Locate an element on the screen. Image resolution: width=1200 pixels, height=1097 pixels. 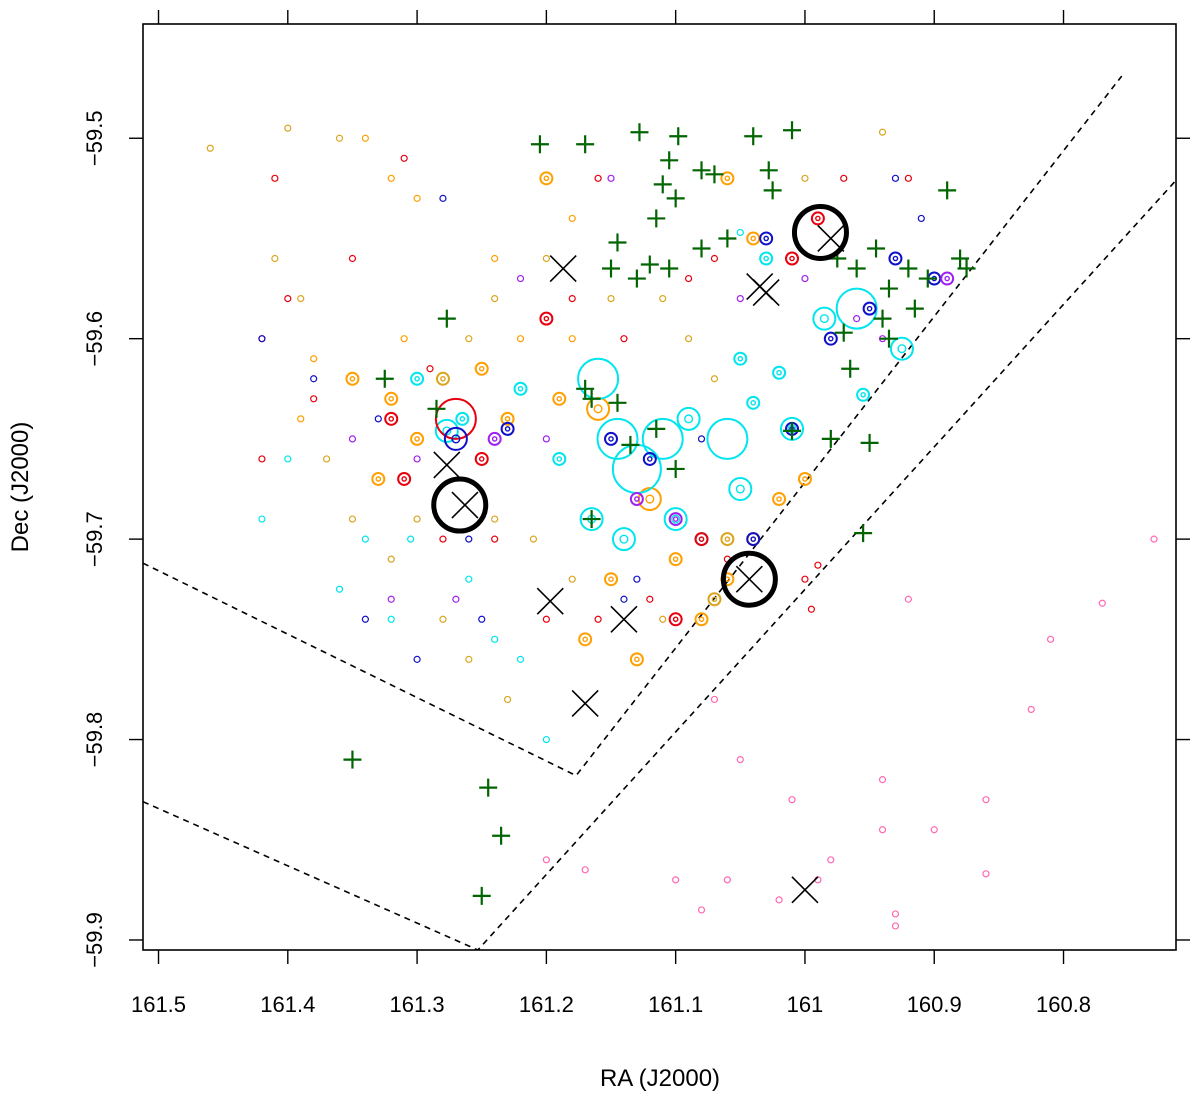
x-tick-label: 161.3 is located at coordinates (417, 1004).